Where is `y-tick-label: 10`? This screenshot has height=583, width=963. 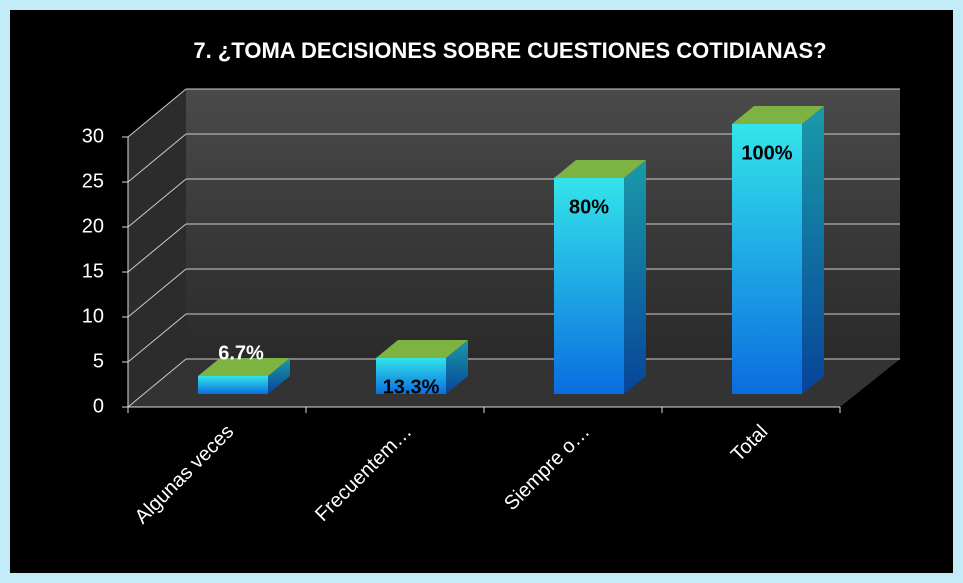
y-tick-label: 10 is located at coordinates (93, 316).